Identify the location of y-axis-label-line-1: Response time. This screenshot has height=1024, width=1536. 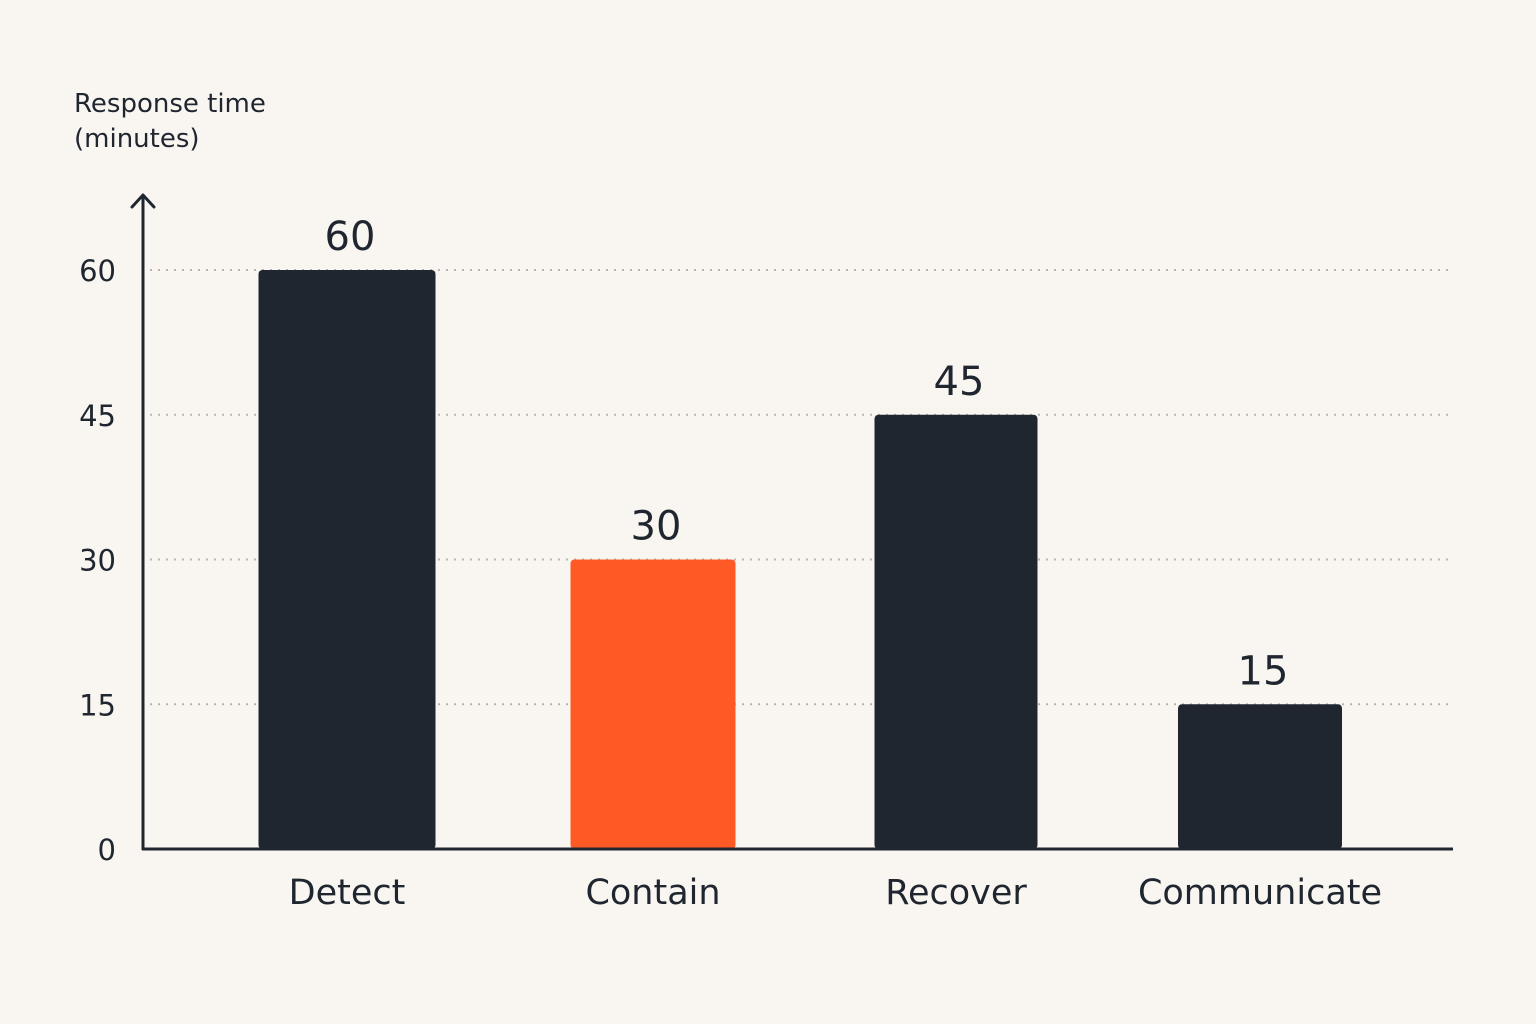
(170, 104).